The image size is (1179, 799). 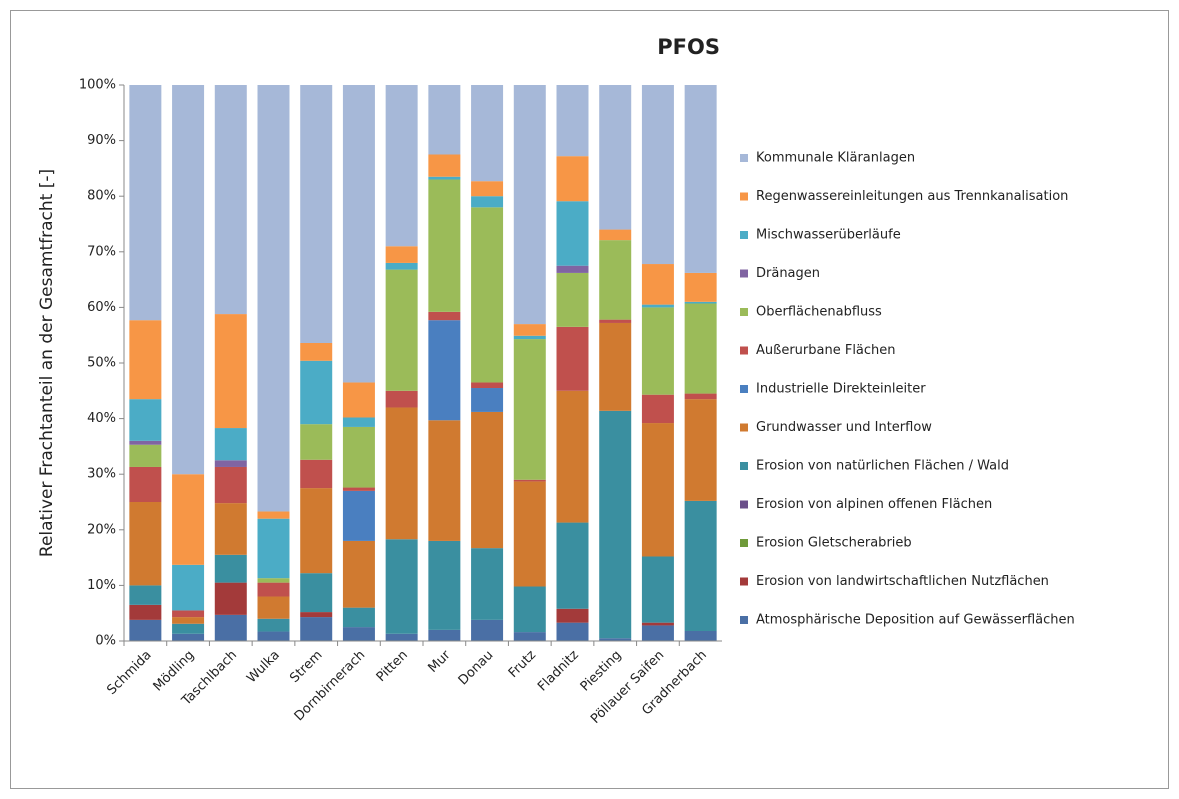 What do you see at coordinates (882, 466) in the screenshot?
I see `legend-label: Erosion von natürlichen Flächen / Wald` at bounding box center [882, 466].